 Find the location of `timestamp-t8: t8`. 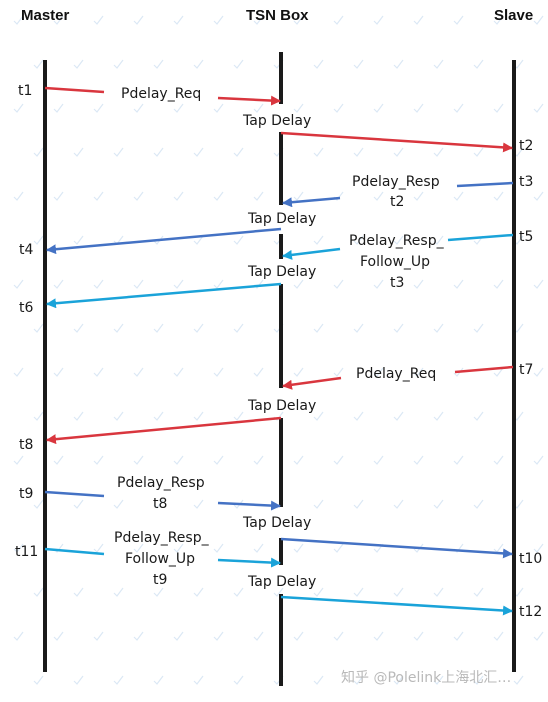

timestamp-t8: t8 is located at coordinates (26, 445).